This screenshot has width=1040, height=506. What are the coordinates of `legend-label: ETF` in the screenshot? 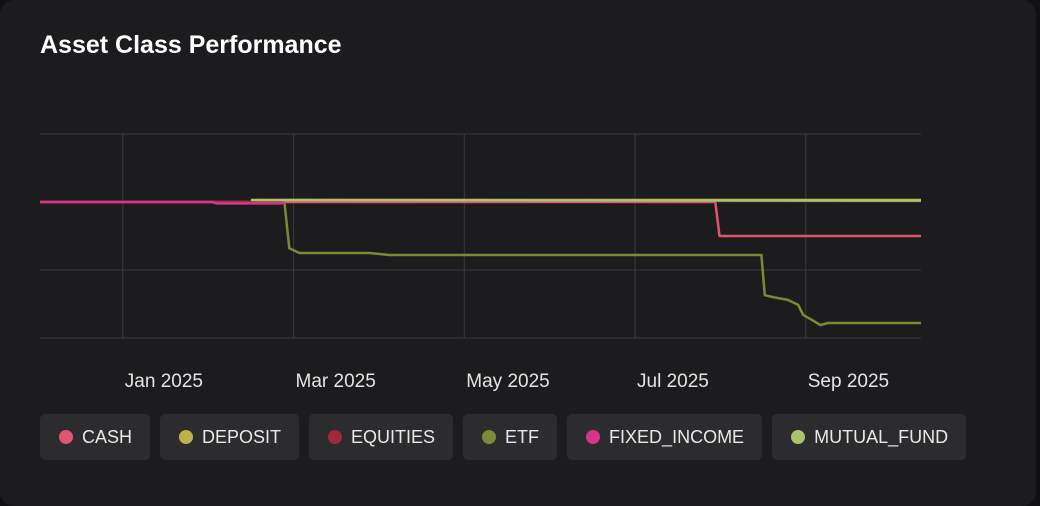 It's located at (522, 436).